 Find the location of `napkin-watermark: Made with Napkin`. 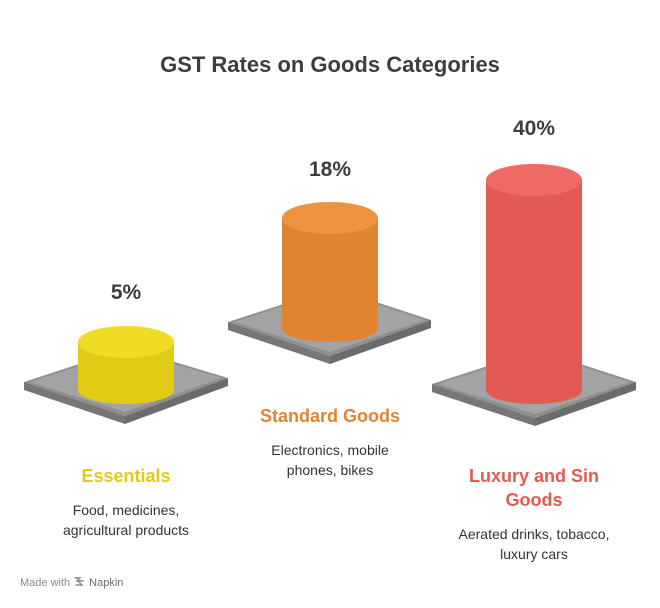

napkin-watermark: Made with Napkin is located at coordinates (71, 583).